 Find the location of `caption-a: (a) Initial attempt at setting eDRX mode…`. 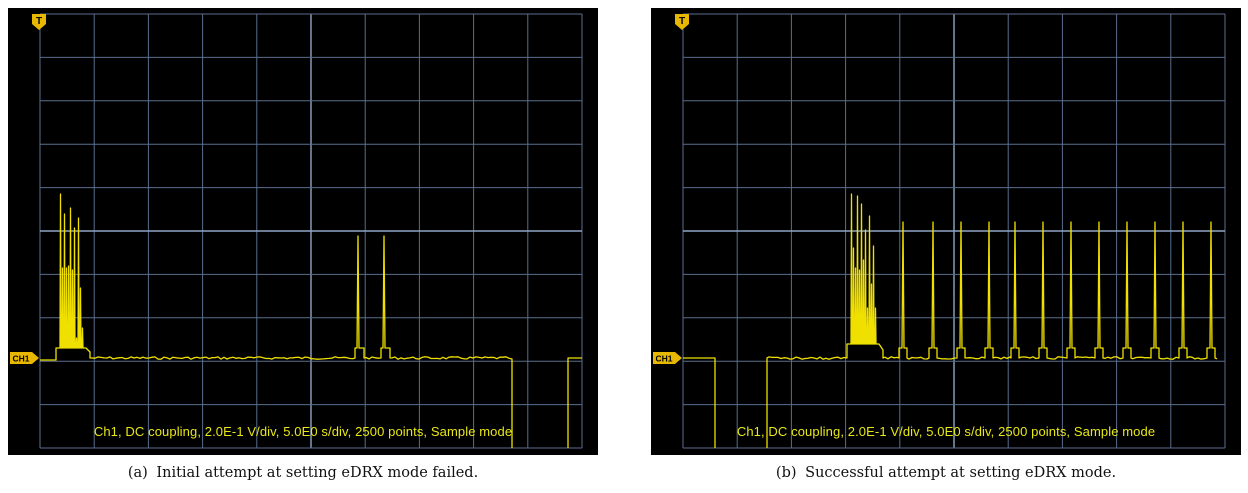

caption-a: (a) Initial attempt at setting eDRX mode… is located at coordinates (303, 473).